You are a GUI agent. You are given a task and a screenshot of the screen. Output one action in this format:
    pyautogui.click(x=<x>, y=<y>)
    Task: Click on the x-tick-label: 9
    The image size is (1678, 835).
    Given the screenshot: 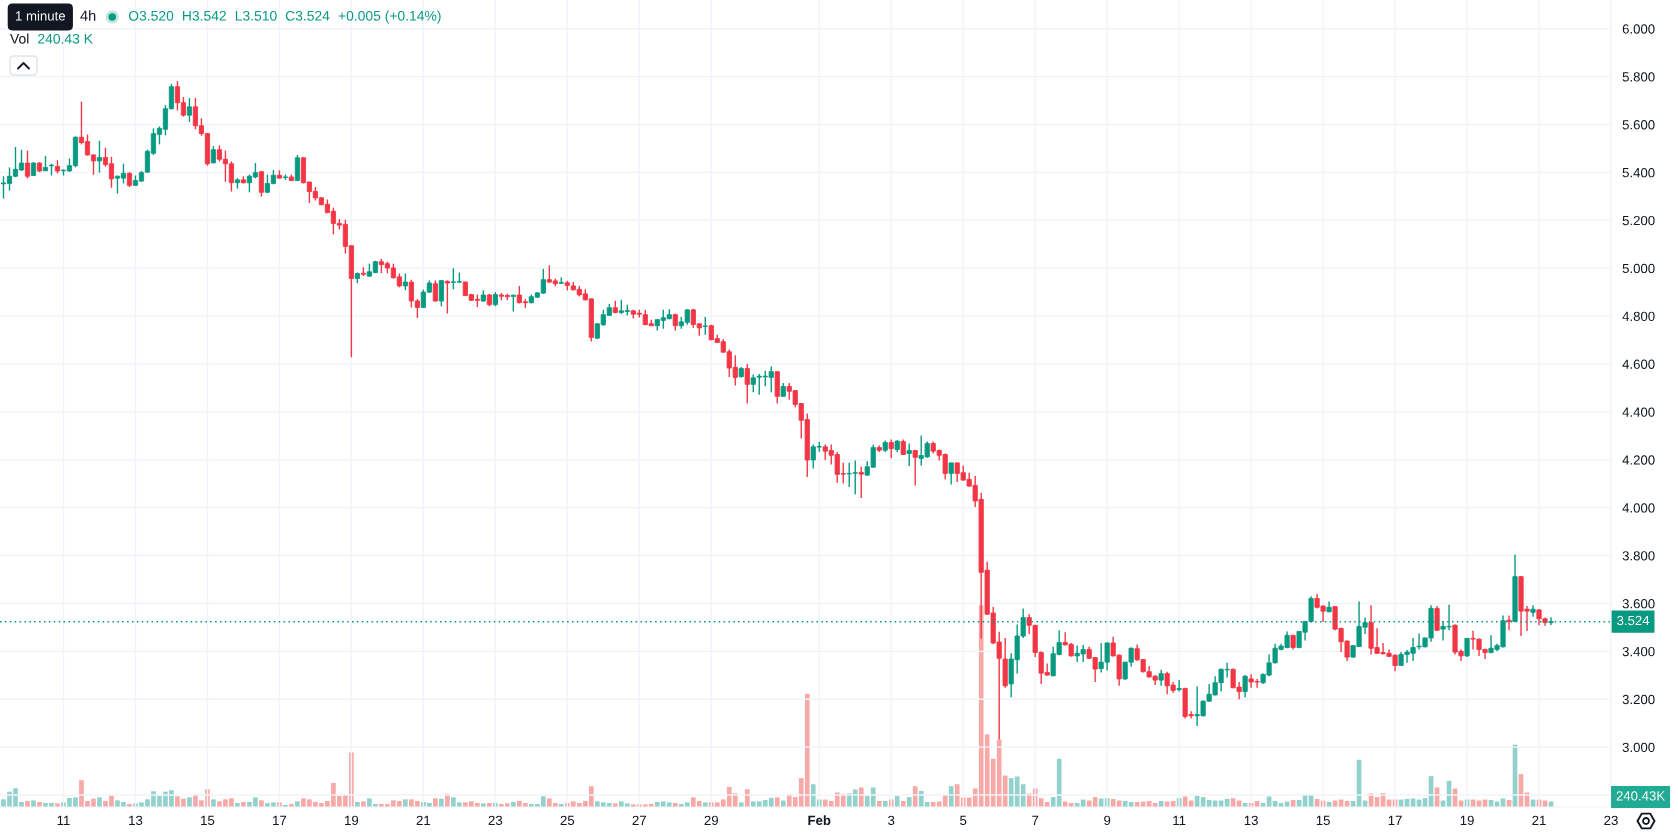 What is the action you would take?
    pyautogui.click(x=1107, y=820)
    